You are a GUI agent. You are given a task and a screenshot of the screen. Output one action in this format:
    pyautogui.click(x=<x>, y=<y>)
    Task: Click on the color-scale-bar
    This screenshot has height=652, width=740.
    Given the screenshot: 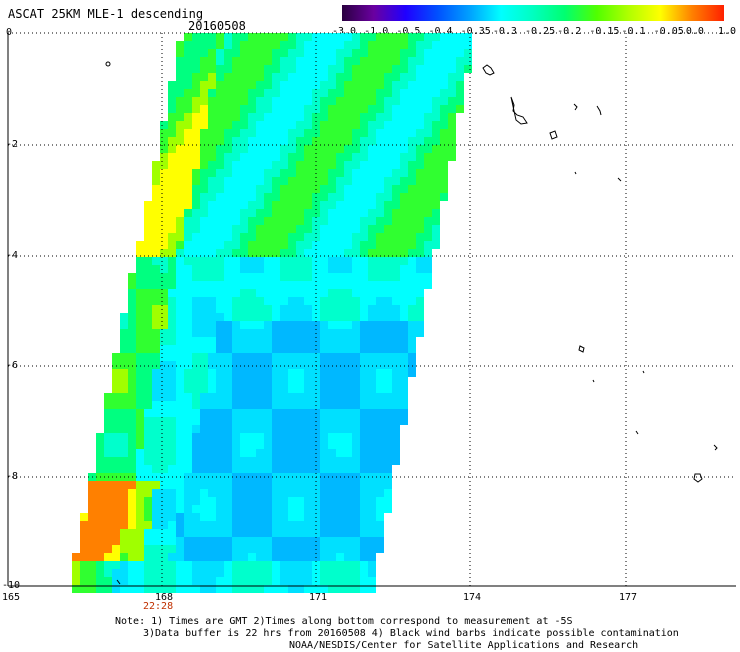 What is the action you would take?
    pyautogui.click(x=533, y=13)
    